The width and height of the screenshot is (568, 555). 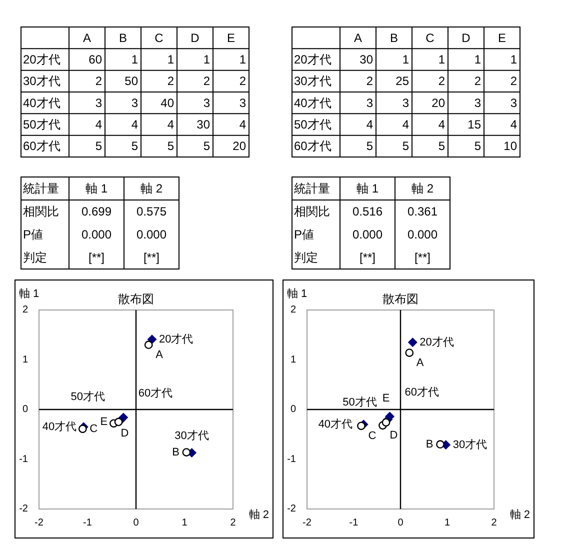 What do you see at coordinates (511, 146) in the screenshot?
I see `data-label: 10` at bounding box center [511, 146].